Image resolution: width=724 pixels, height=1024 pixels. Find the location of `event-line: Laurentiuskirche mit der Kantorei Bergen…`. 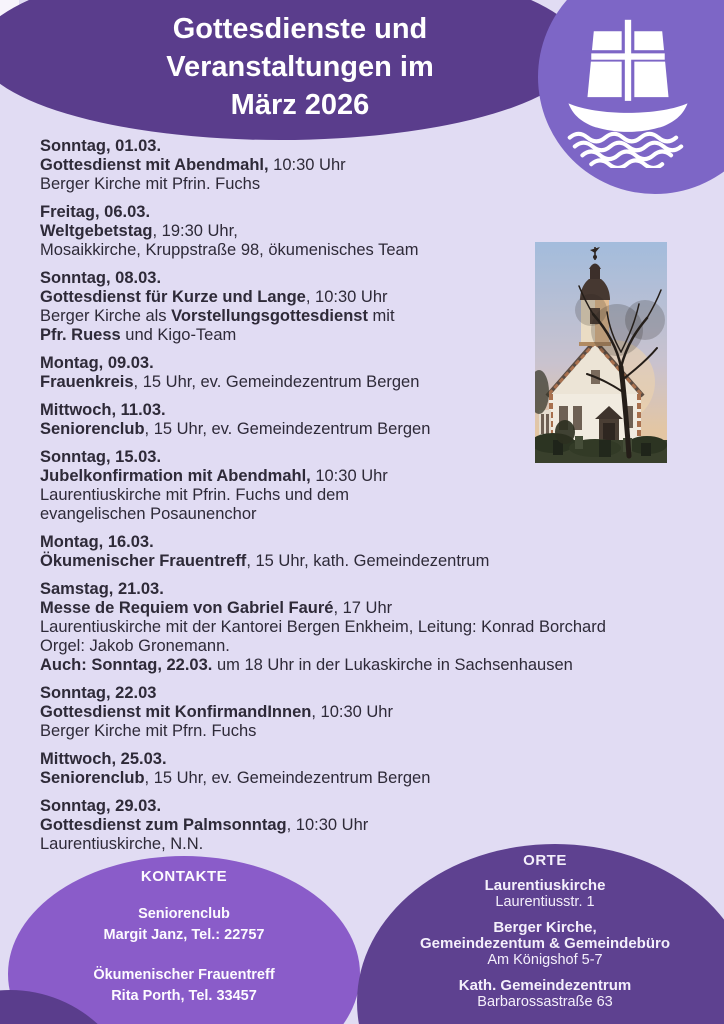

event-line: Laurentiuskirche mit der Kantorei Bergen… is located at coordinates (323, 627).